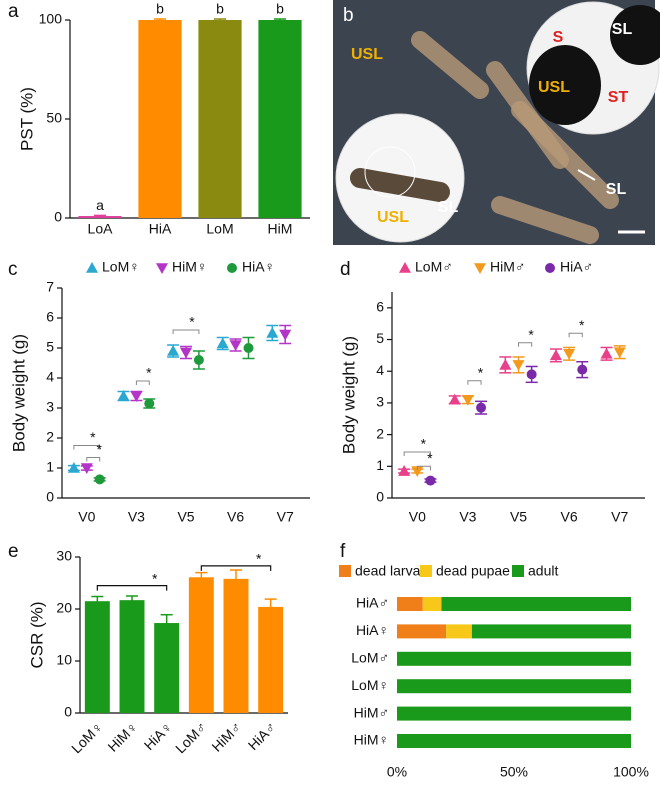 Image resolution: width=660 pixels, height=789 pixels. I want to click on legend-label: HiA♂, so click(576, 267).